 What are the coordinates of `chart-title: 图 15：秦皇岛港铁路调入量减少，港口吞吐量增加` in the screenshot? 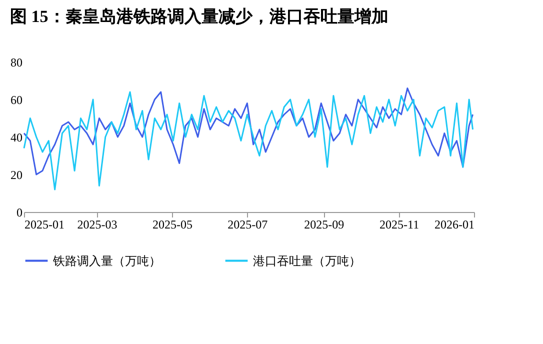 It's located at (199, 16).